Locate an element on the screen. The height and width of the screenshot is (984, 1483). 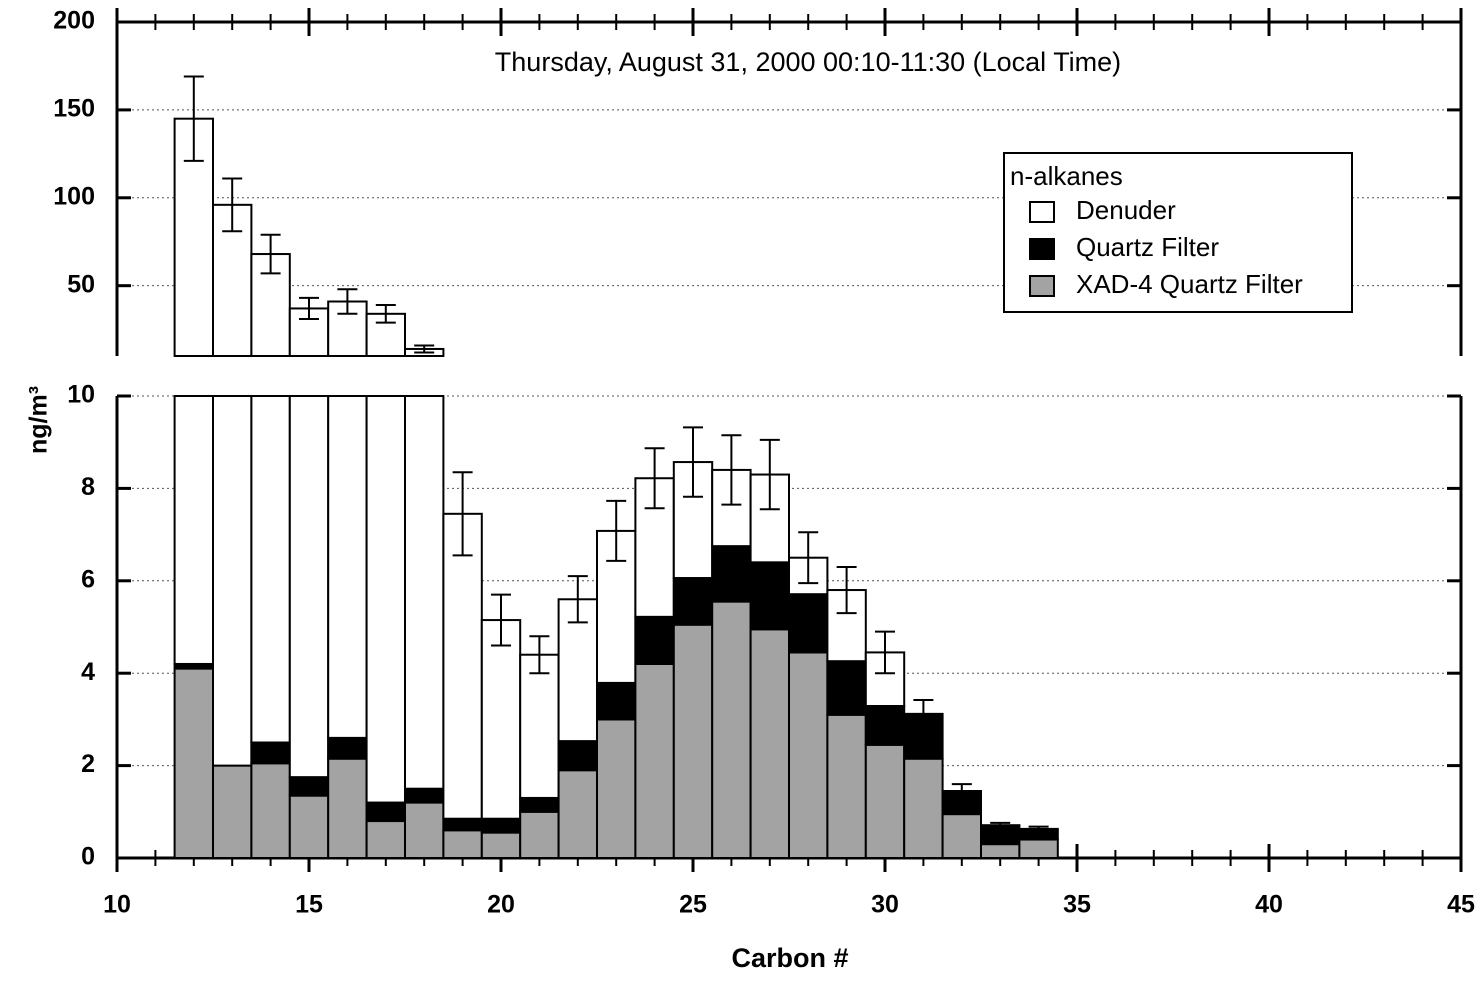
y-tick-label: 6 is located at coordinates (88, 579).